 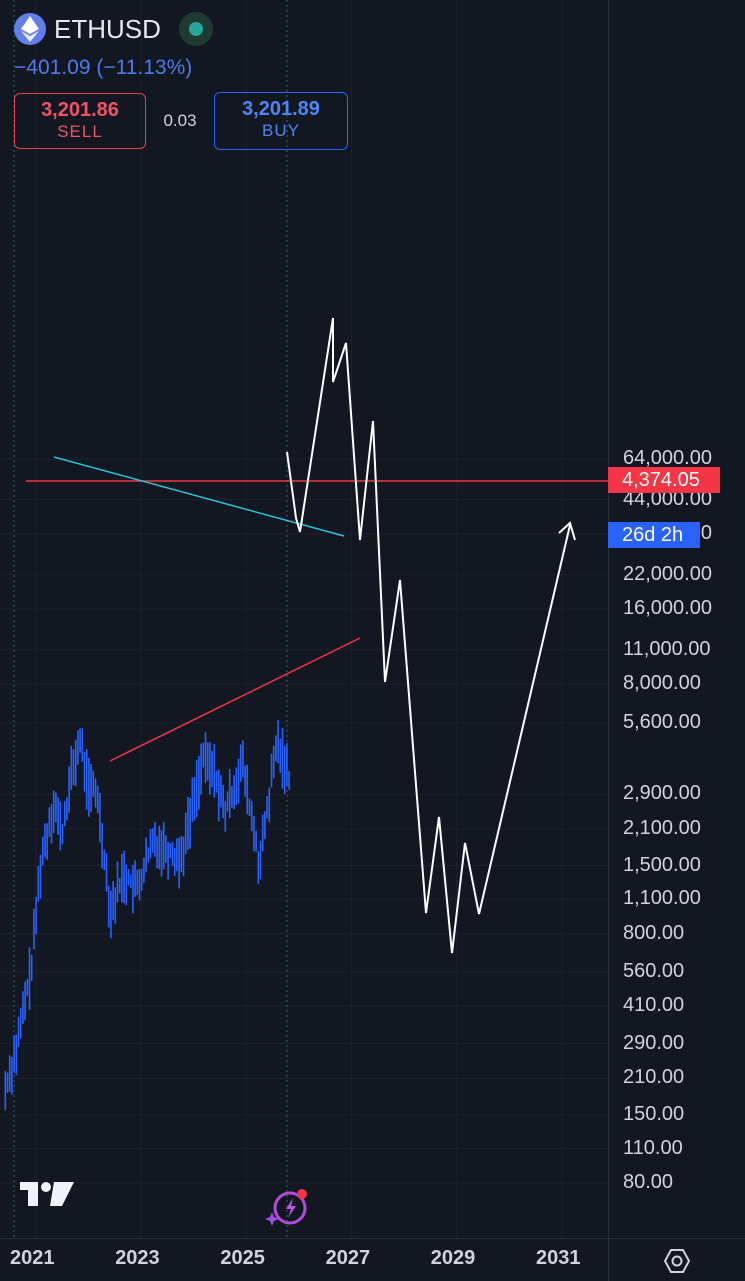 What do you see at coordinates (113, 46) in the screenshot?
I see `symbol-header: ETHUSD −401.09 (−11.13%)` at bounding box center [113, 46].